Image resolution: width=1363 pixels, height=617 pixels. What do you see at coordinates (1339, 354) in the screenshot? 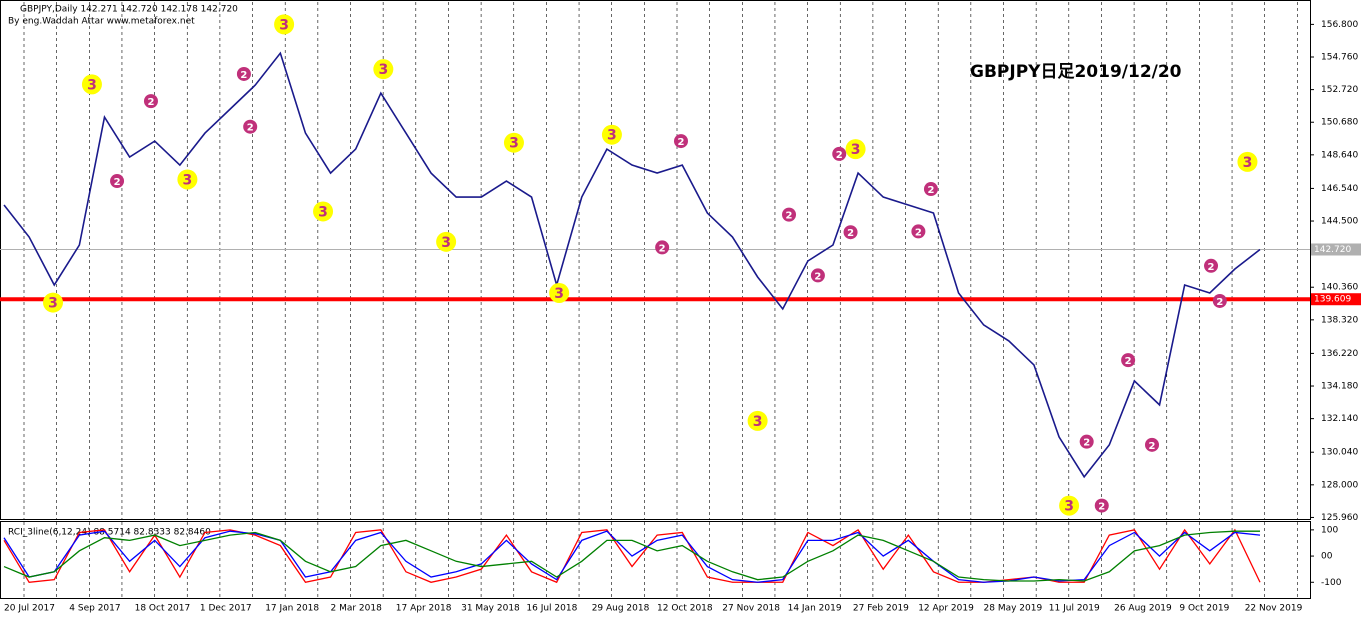
I see `y-tick-label: 136.220` at bounding box center [1339, 354].